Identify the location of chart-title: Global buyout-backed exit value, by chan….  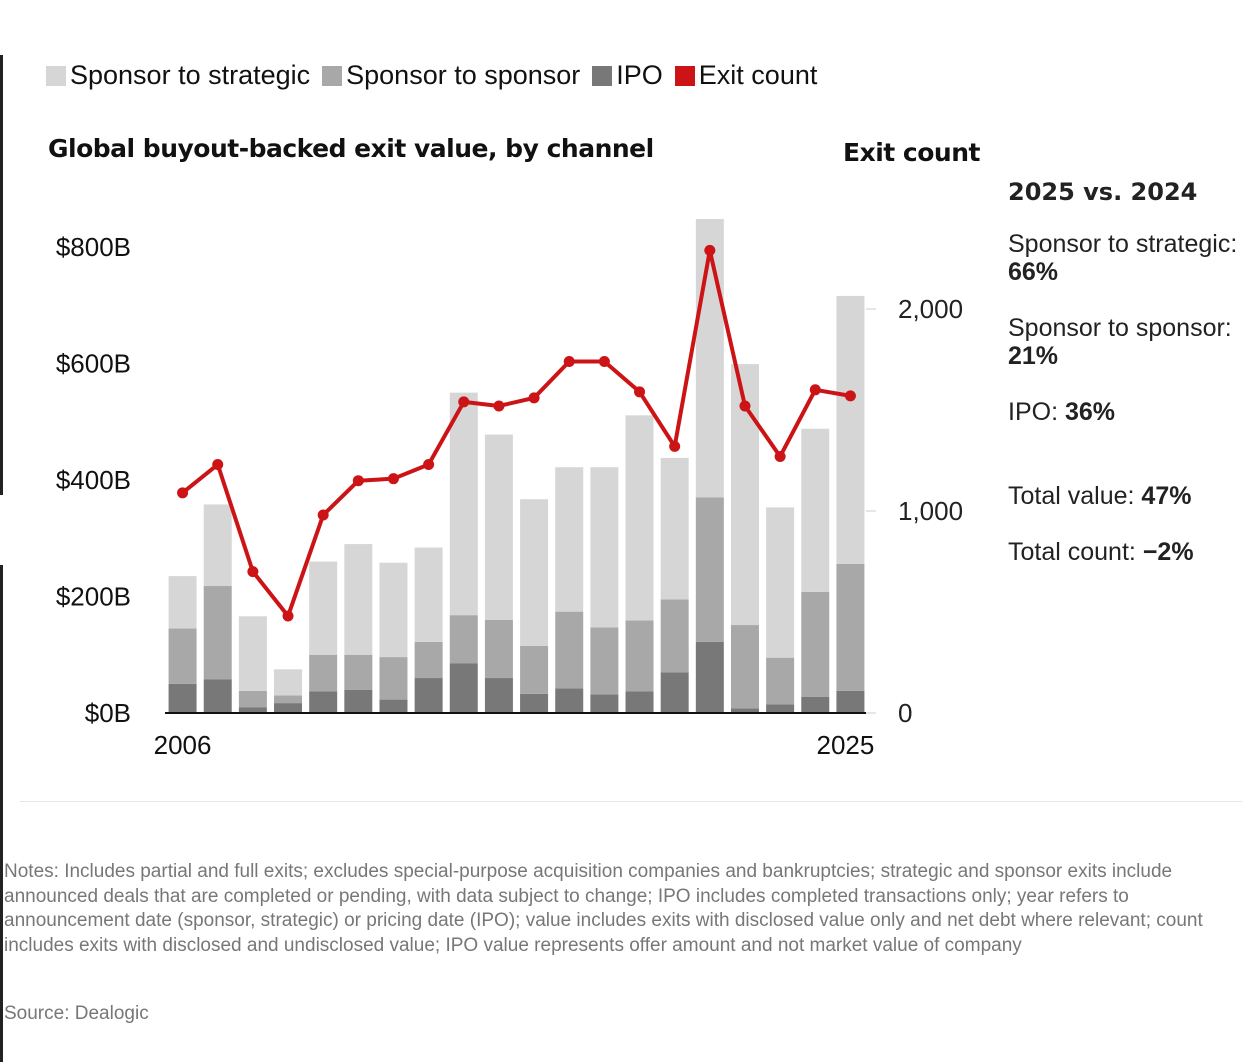
(351, 148).